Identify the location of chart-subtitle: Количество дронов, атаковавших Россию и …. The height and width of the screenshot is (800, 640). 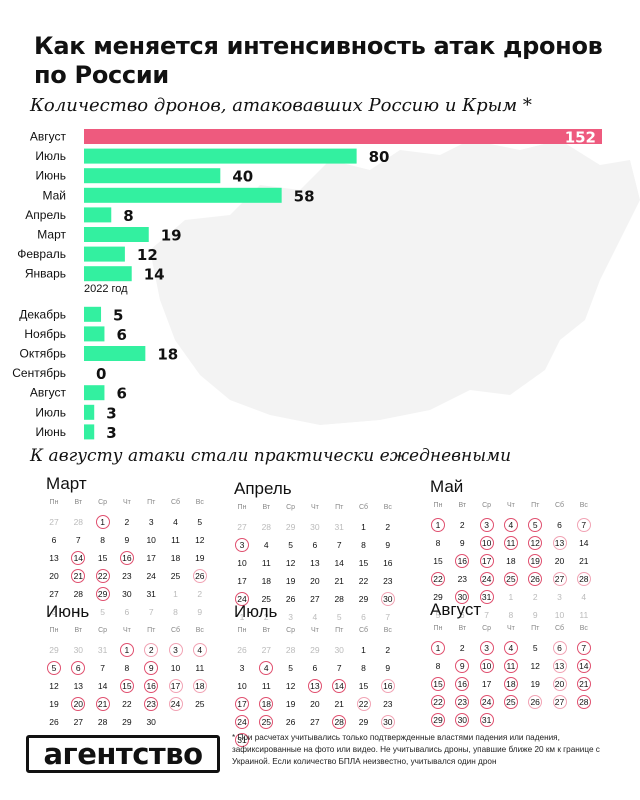
(281, 105).